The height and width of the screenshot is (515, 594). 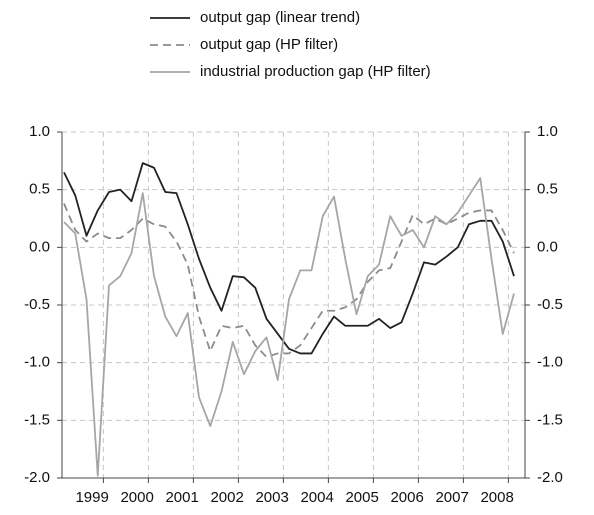 I want to click on x-tick-label: 1999, so click(x=91, y=497).